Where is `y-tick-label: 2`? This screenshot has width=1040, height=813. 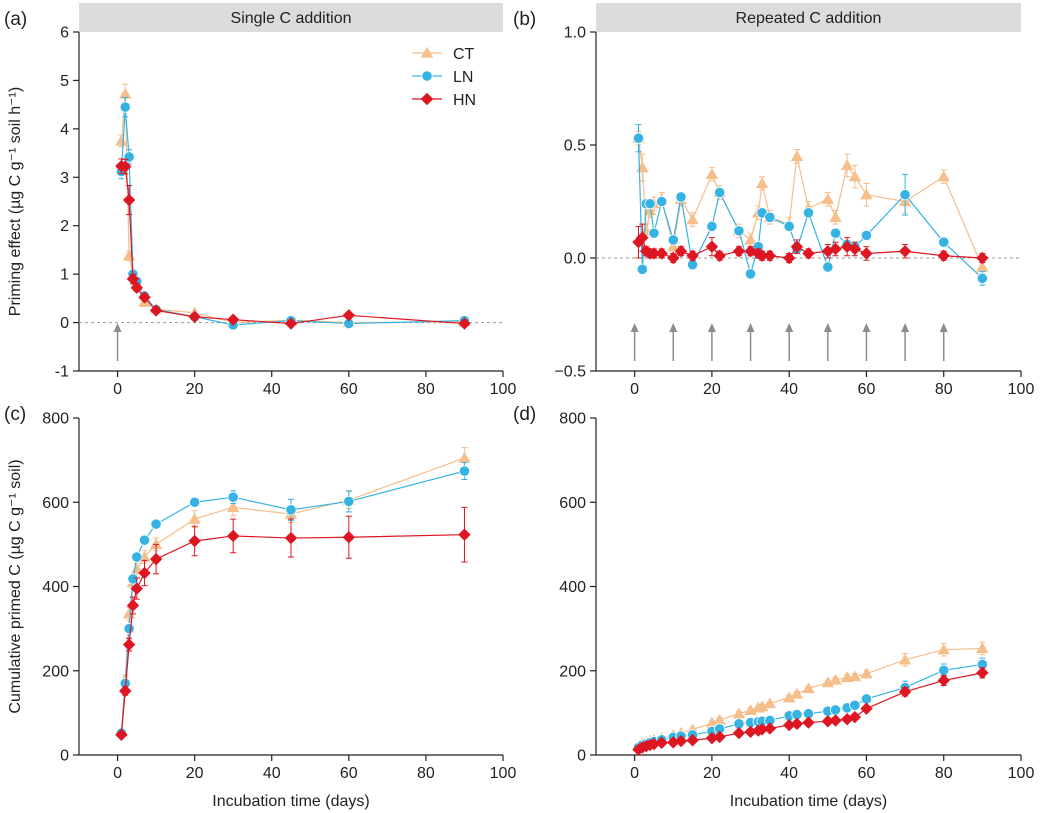
y-tick-label: 2 is located at coordinates (64, 226).